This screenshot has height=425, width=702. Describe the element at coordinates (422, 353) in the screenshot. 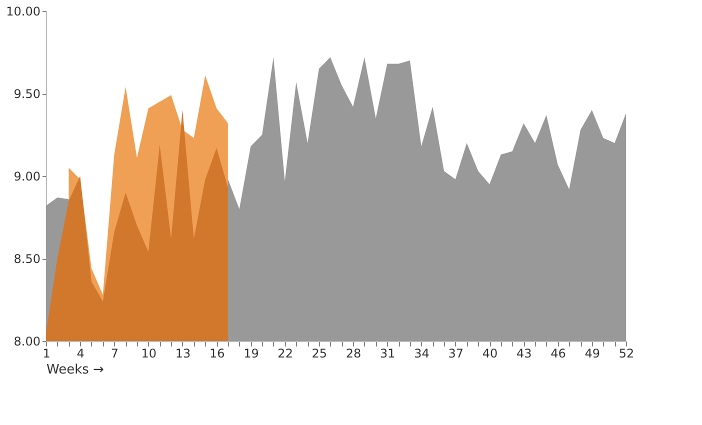

I see `x-tick-label: 34` at that location.